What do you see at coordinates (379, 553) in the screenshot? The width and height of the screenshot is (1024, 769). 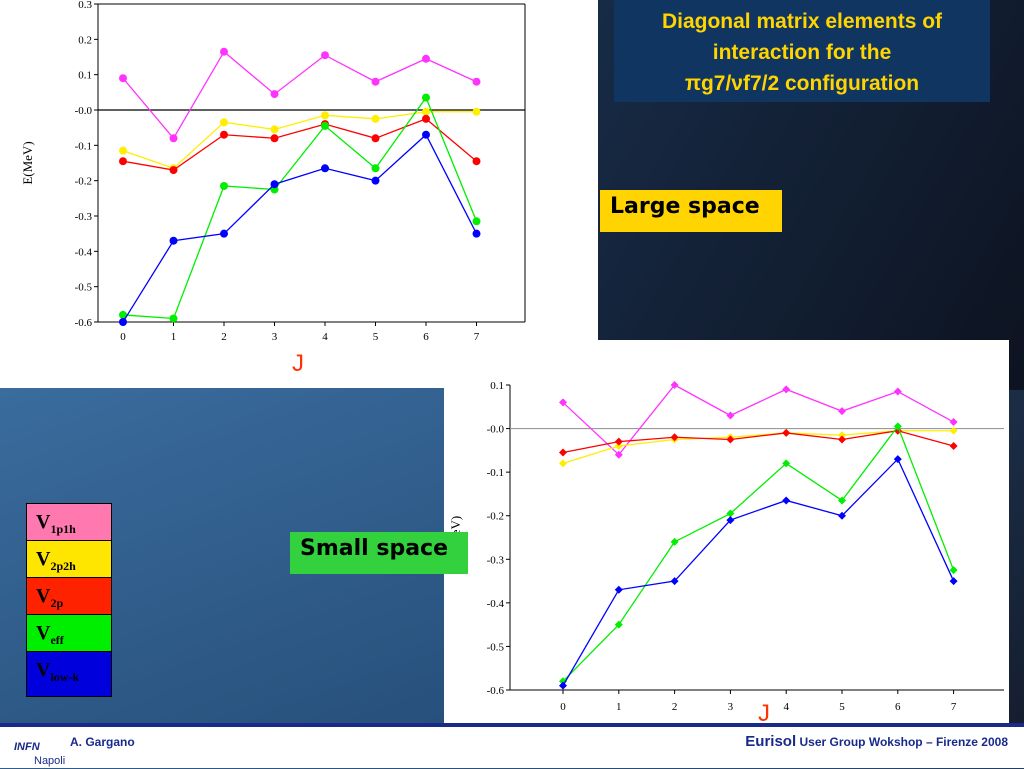 I see `small-space-label: Small space` at bounding box center [379, 553].